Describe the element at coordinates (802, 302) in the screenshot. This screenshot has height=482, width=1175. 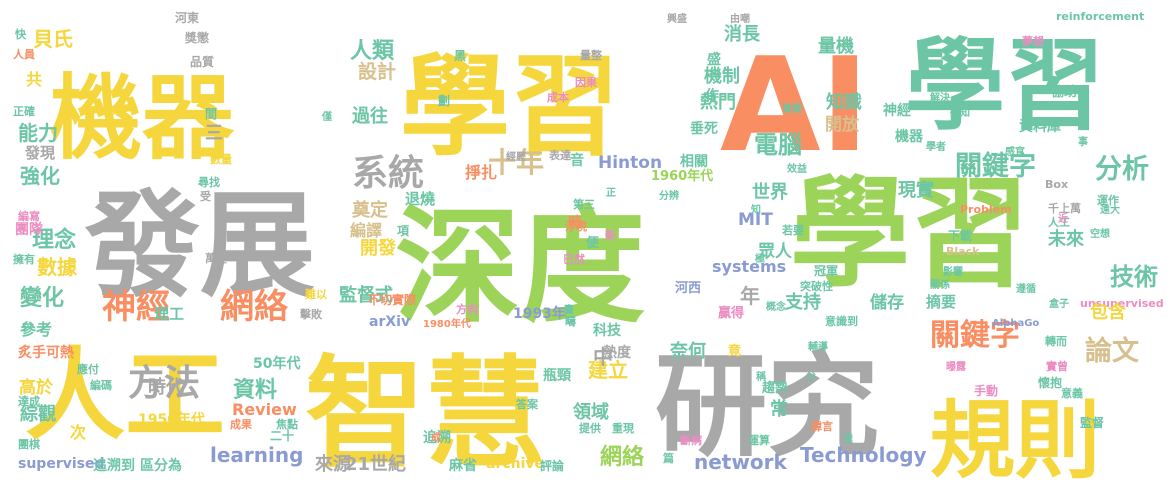
I see `cloud-word: 支持` at that location.